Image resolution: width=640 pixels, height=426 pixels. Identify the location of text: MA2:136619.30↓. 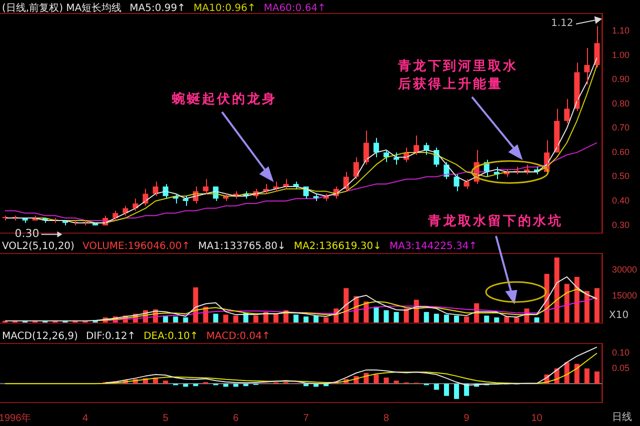
(338, 246).